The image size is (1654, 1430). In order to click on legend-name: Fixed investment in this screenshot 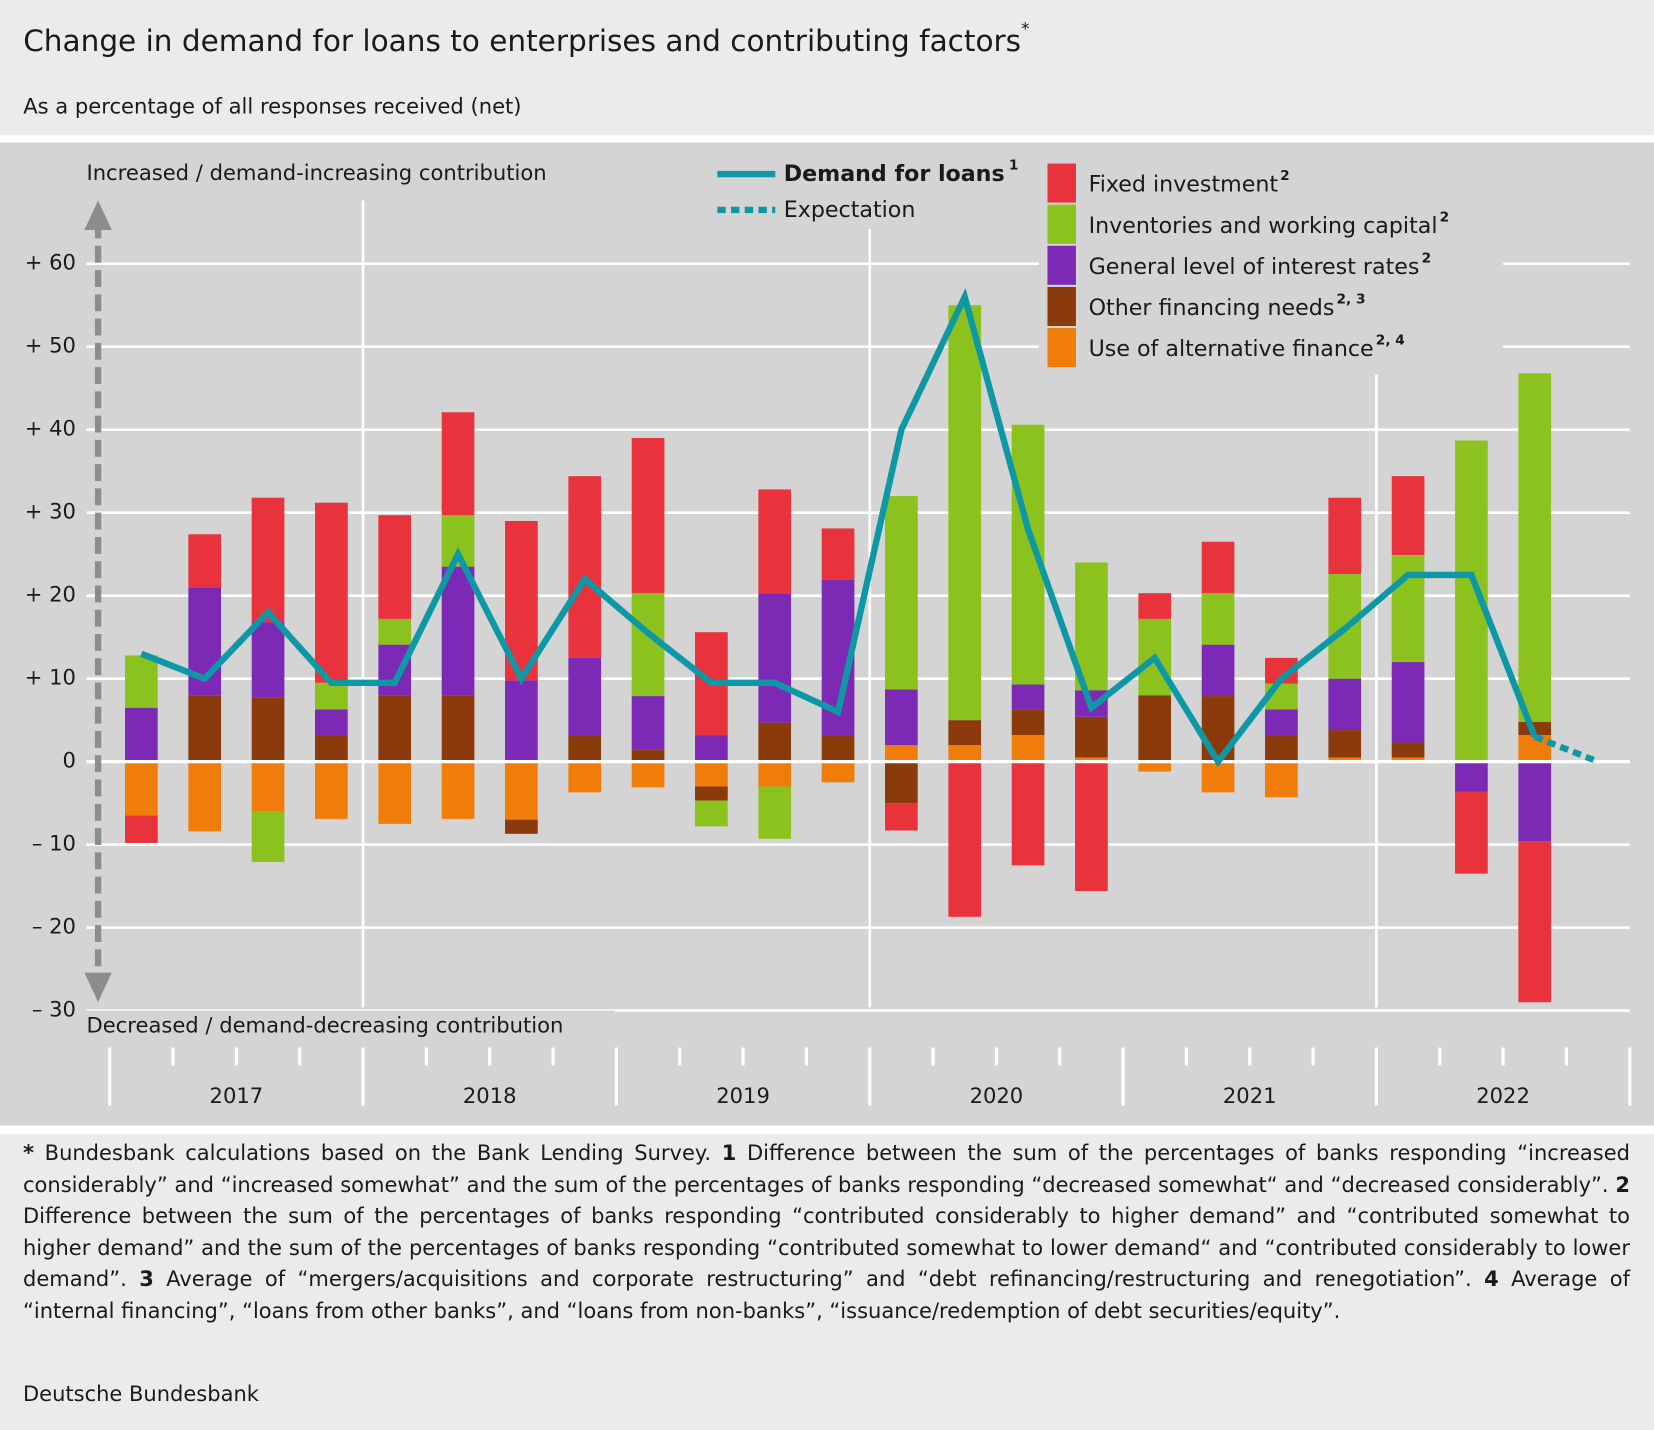, I will do `click(1184, 184)`.